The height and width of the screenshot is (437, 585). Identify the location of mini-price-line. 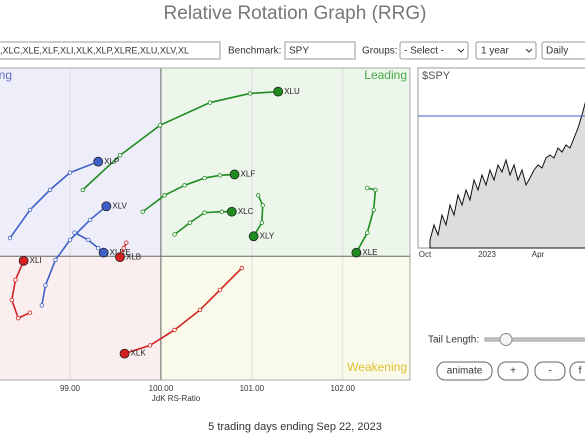
(507, 175).